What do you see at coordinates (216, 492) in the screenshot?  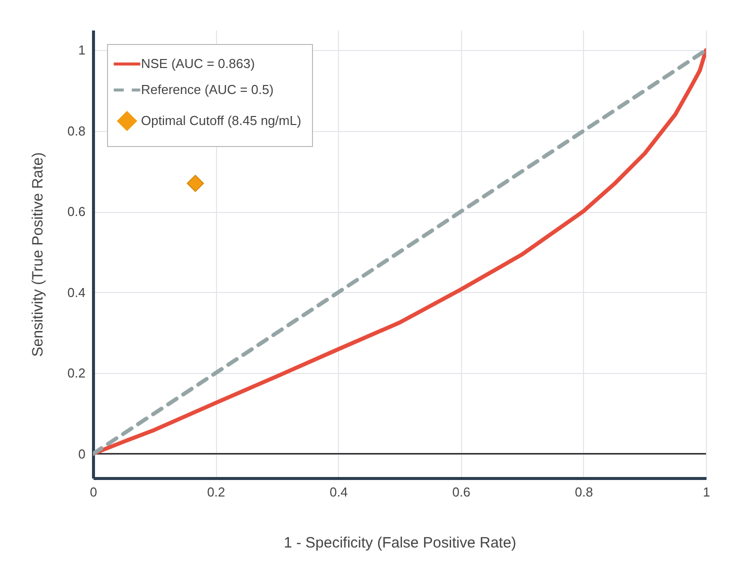 I see `x-tick-label: 0.2` at bounding box center [216, 492].